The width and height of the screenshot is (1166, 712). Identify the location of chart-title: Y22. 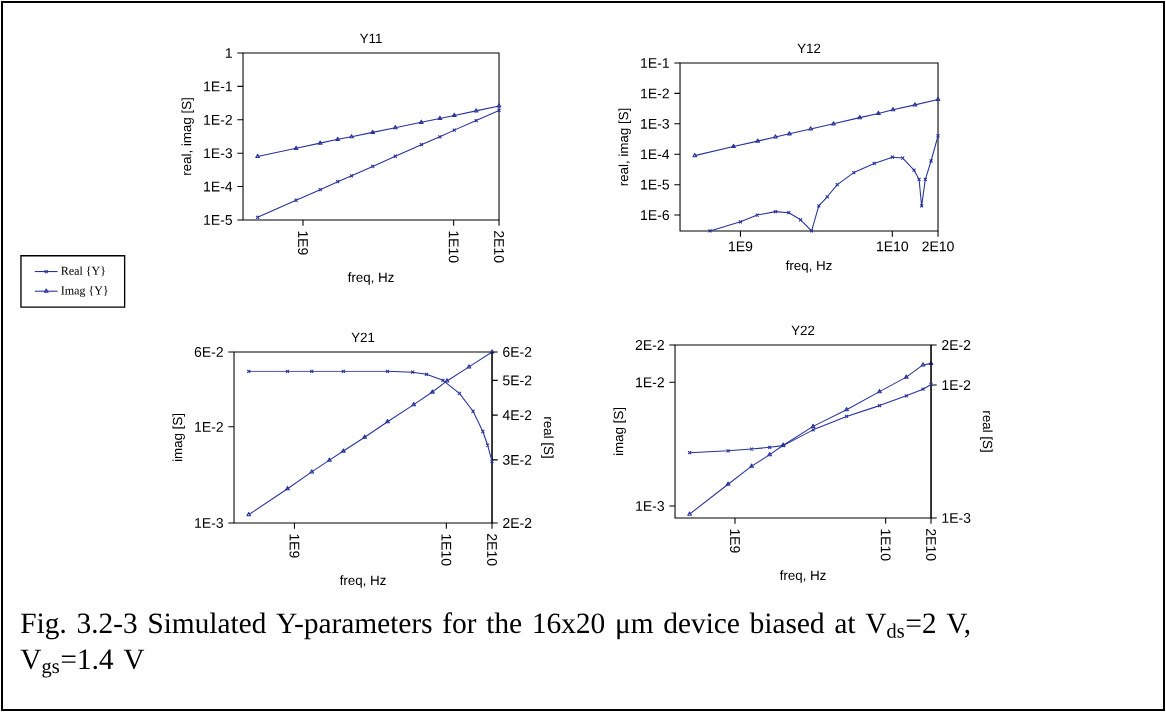
(803, 330).